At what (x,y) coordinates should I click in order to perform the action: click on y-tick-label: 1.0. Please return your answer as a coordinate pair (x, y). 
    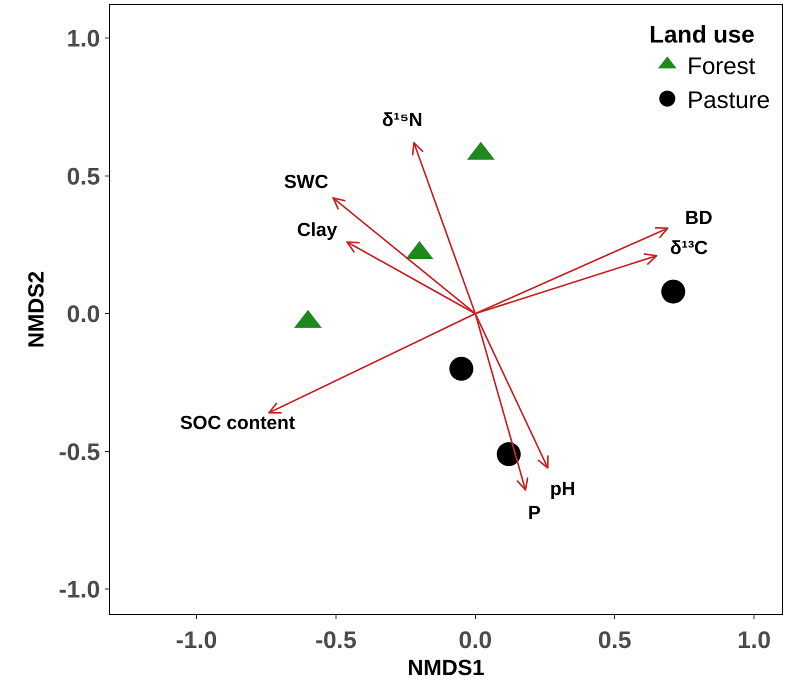
    Looking at the image, I should click on (83, 38).